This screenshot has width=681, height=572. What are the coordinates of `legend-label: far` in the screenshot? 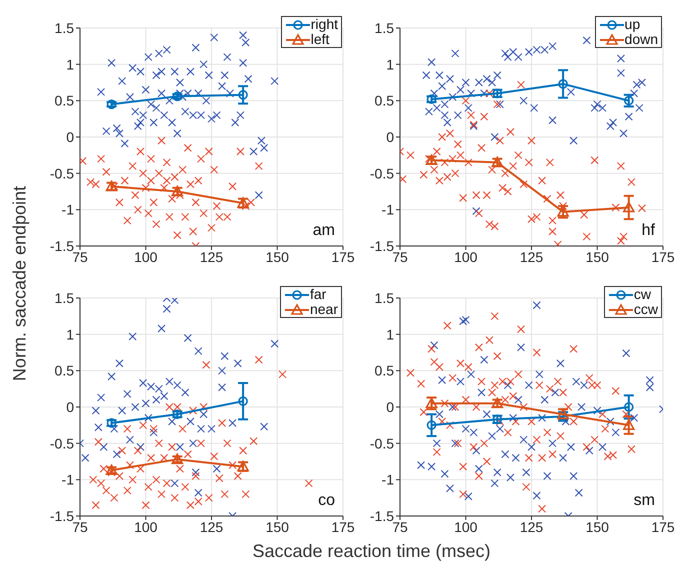 It's located at (318, 294).